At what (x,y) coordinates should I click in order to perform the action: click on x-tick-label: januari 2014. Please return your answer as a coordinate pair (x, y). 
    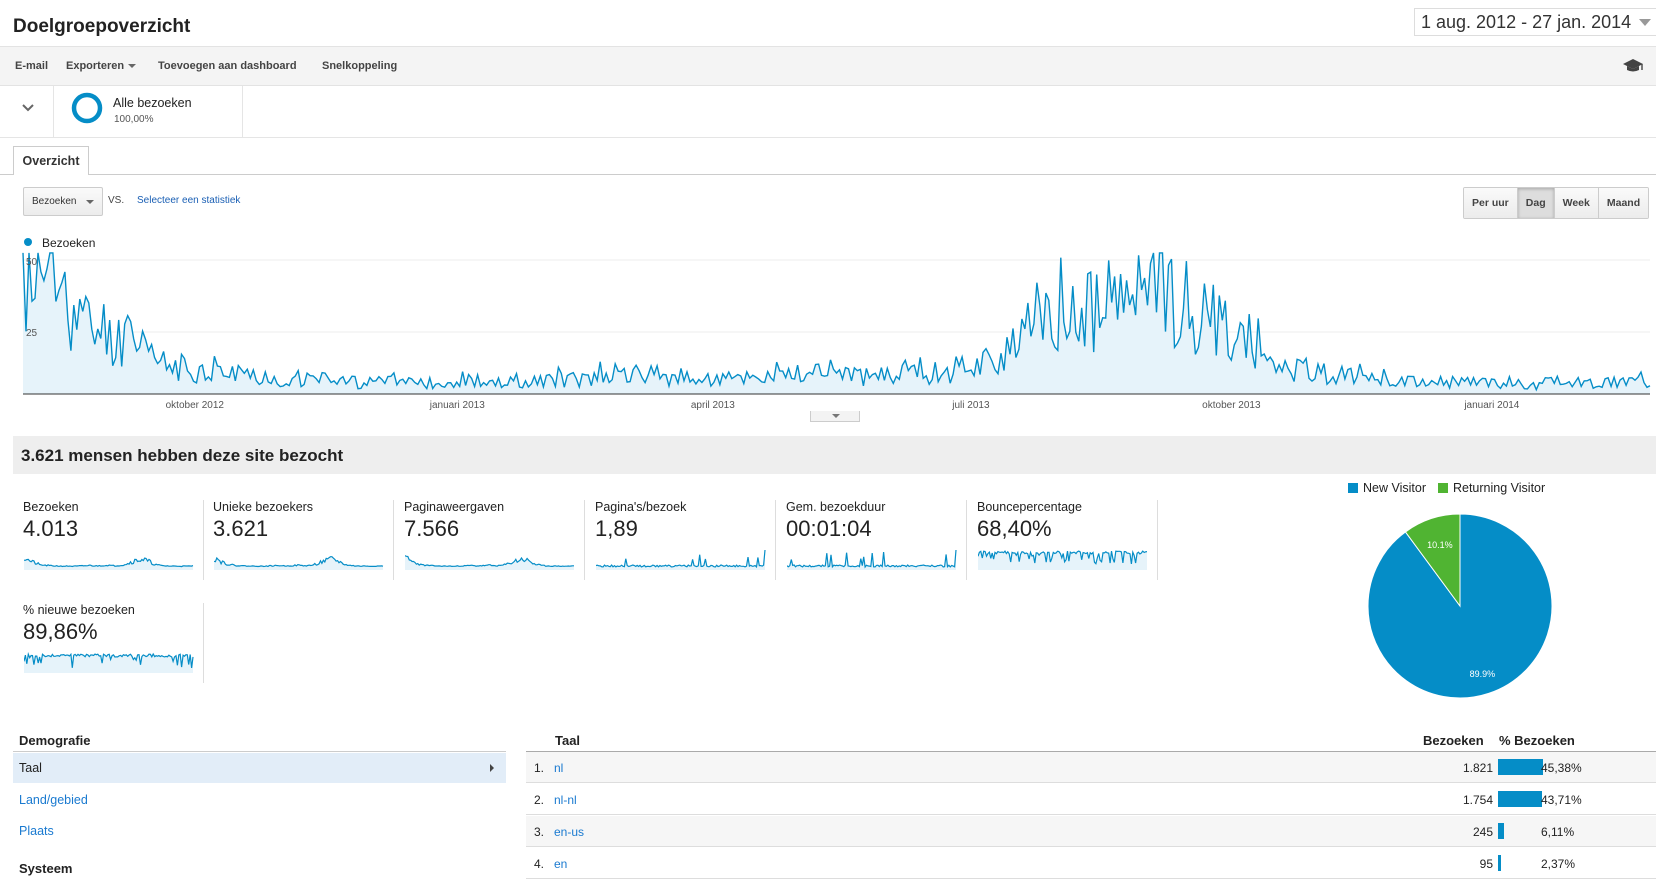
    Looking at the image, I should click on (1491, 405).